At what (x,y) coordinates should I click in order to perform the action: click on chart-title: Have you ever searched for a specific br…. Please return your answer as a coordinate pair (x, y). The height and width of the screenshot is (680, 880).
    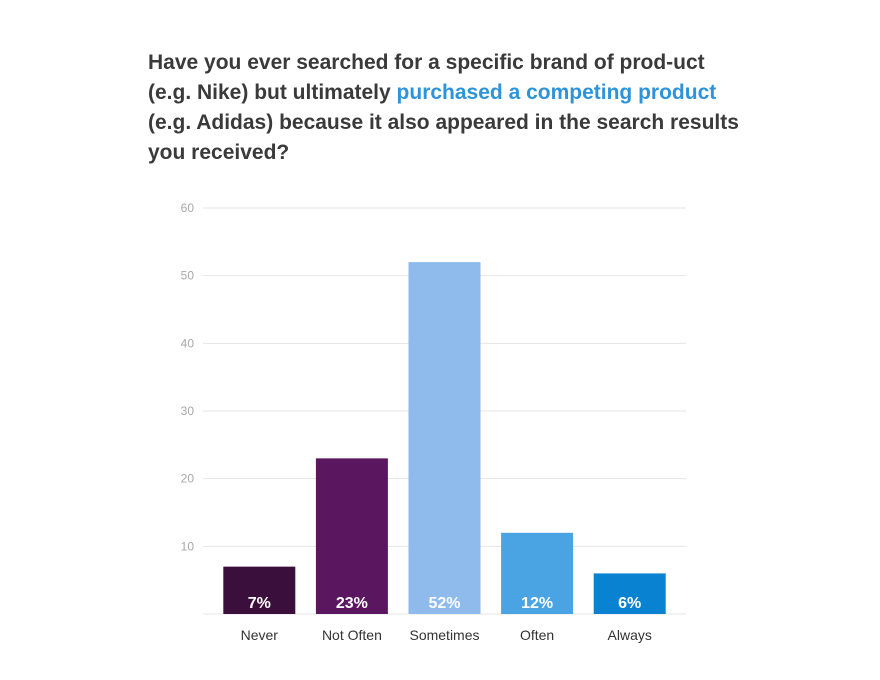
    Looking at the image, I should click on (448, 108).